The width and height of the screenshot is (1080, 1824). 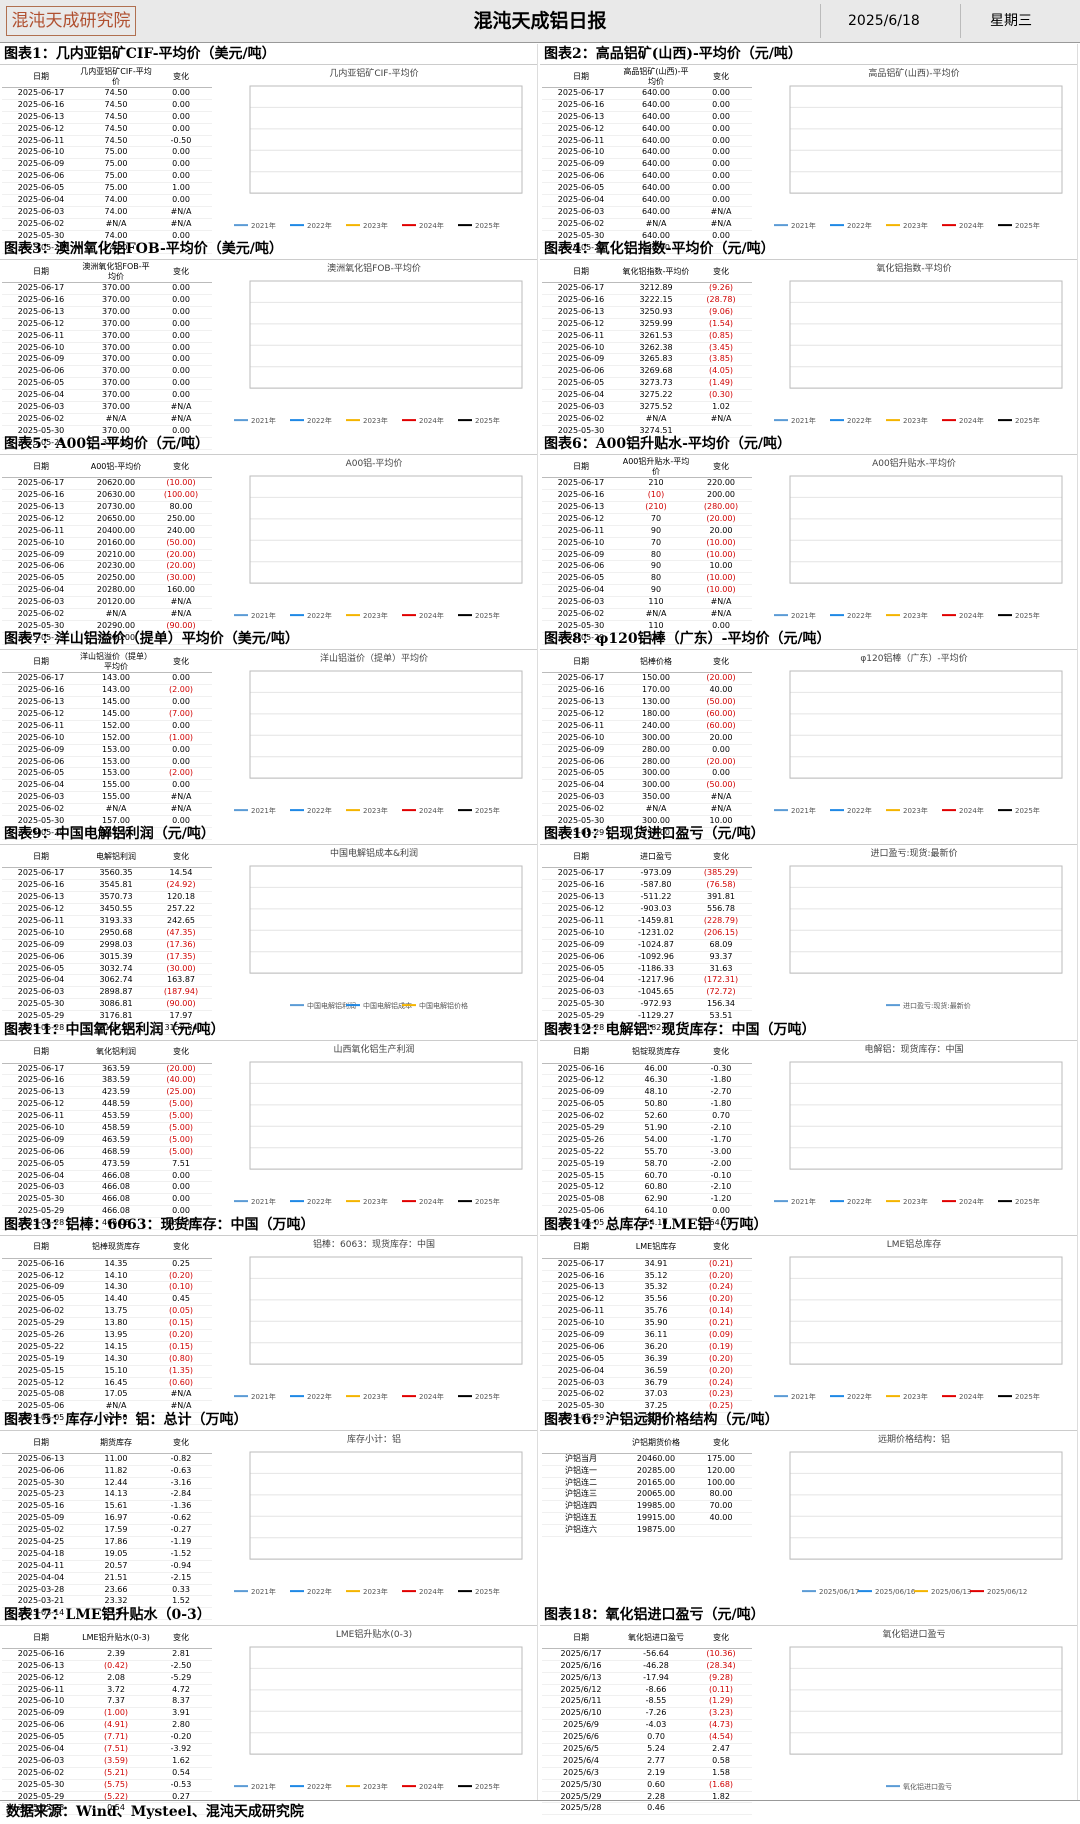 I want to click on table-cell: (9.06), so click(x=721, y=311).